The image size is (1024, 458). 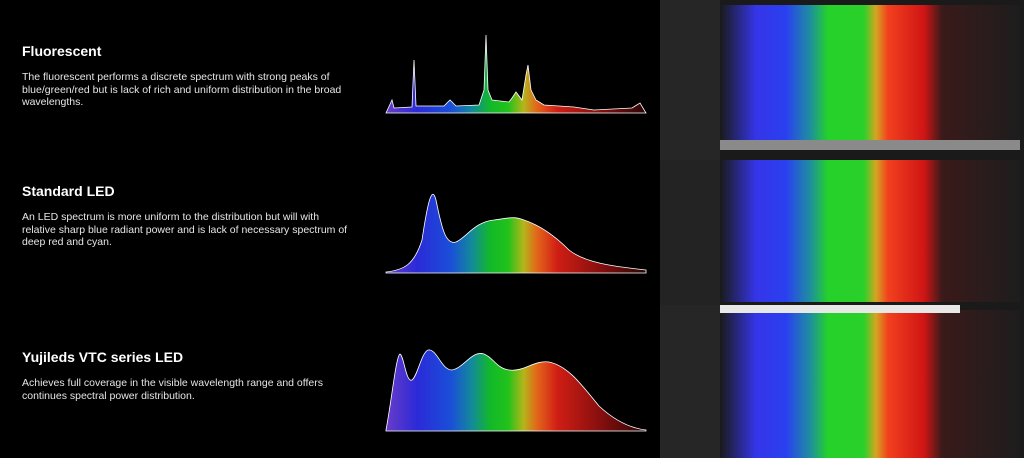 What do you see at coordinates (68, 191) in the screenshot?
I see `section-title: Standard LED` at bounding box center [68, 191].